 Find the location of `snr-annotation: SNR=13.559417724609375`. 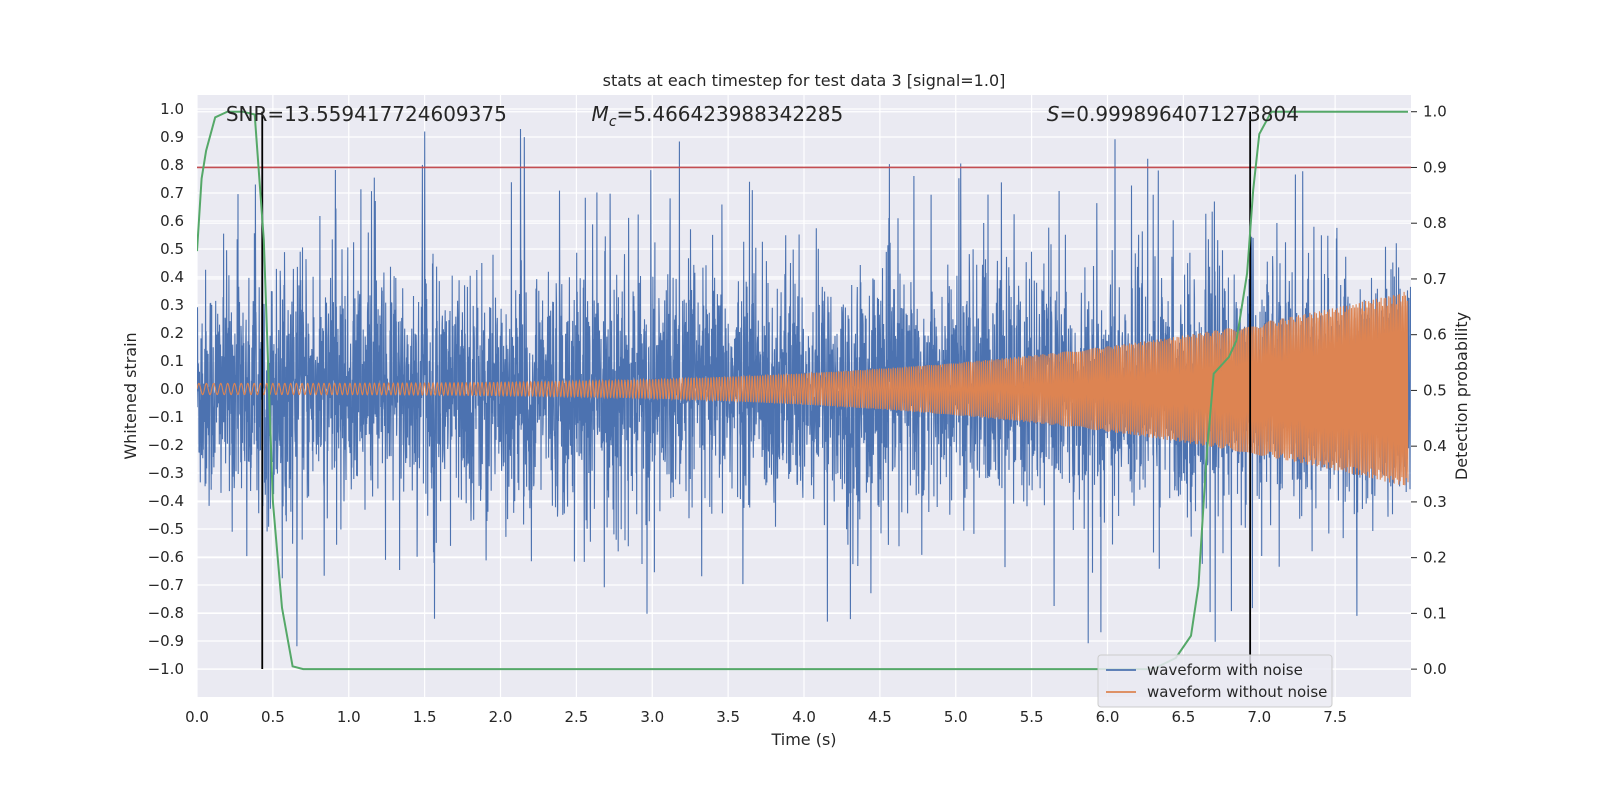

snr-annotation: SNR=13.559417724609375 is located at coordinates (366, 114).